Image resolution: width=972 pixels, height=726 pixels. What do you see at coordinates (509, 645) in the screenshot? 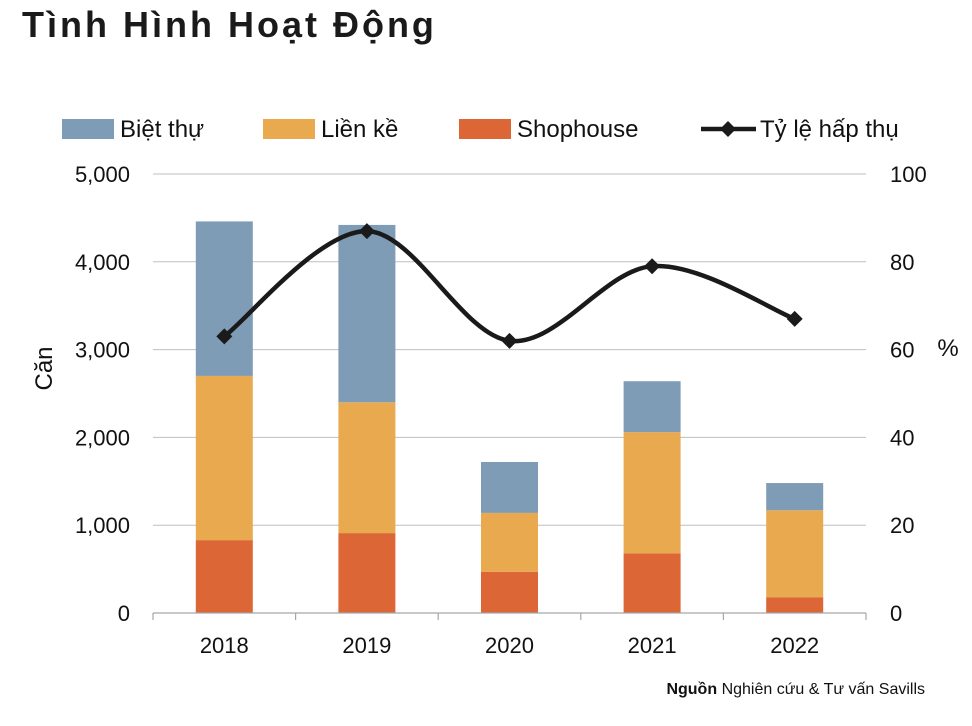
I see `x-tick-label: 2020` at bounding box center [509, 645].